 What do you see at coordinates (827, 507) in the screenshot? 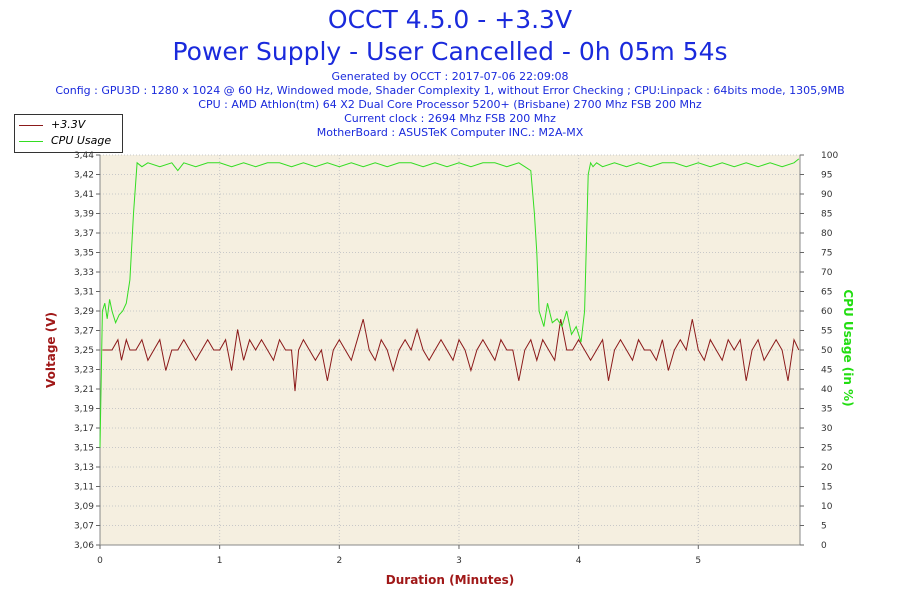
I see `right-tick-label: 10` at bounding box center [827, 507].